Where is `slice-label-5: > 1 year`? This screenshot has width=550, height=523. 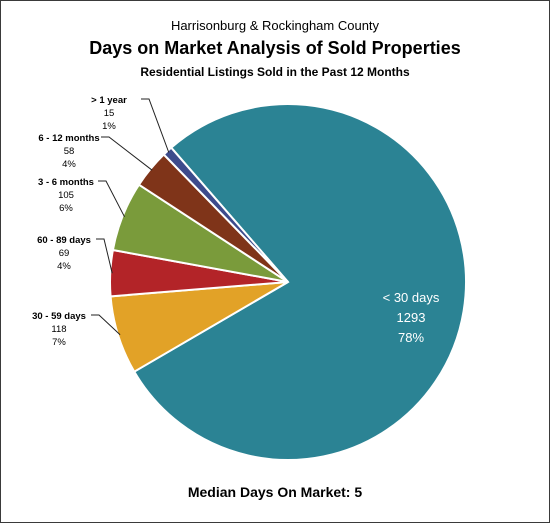 slice-label-5: > 1 year is located at coordinates (109, 100).